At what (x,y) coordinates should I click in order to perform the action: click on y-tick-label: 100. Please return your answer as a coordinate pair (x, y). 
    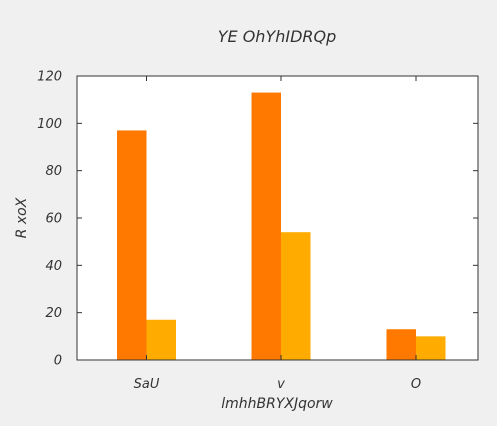
    Looking at the image, I should click on (49, 124).